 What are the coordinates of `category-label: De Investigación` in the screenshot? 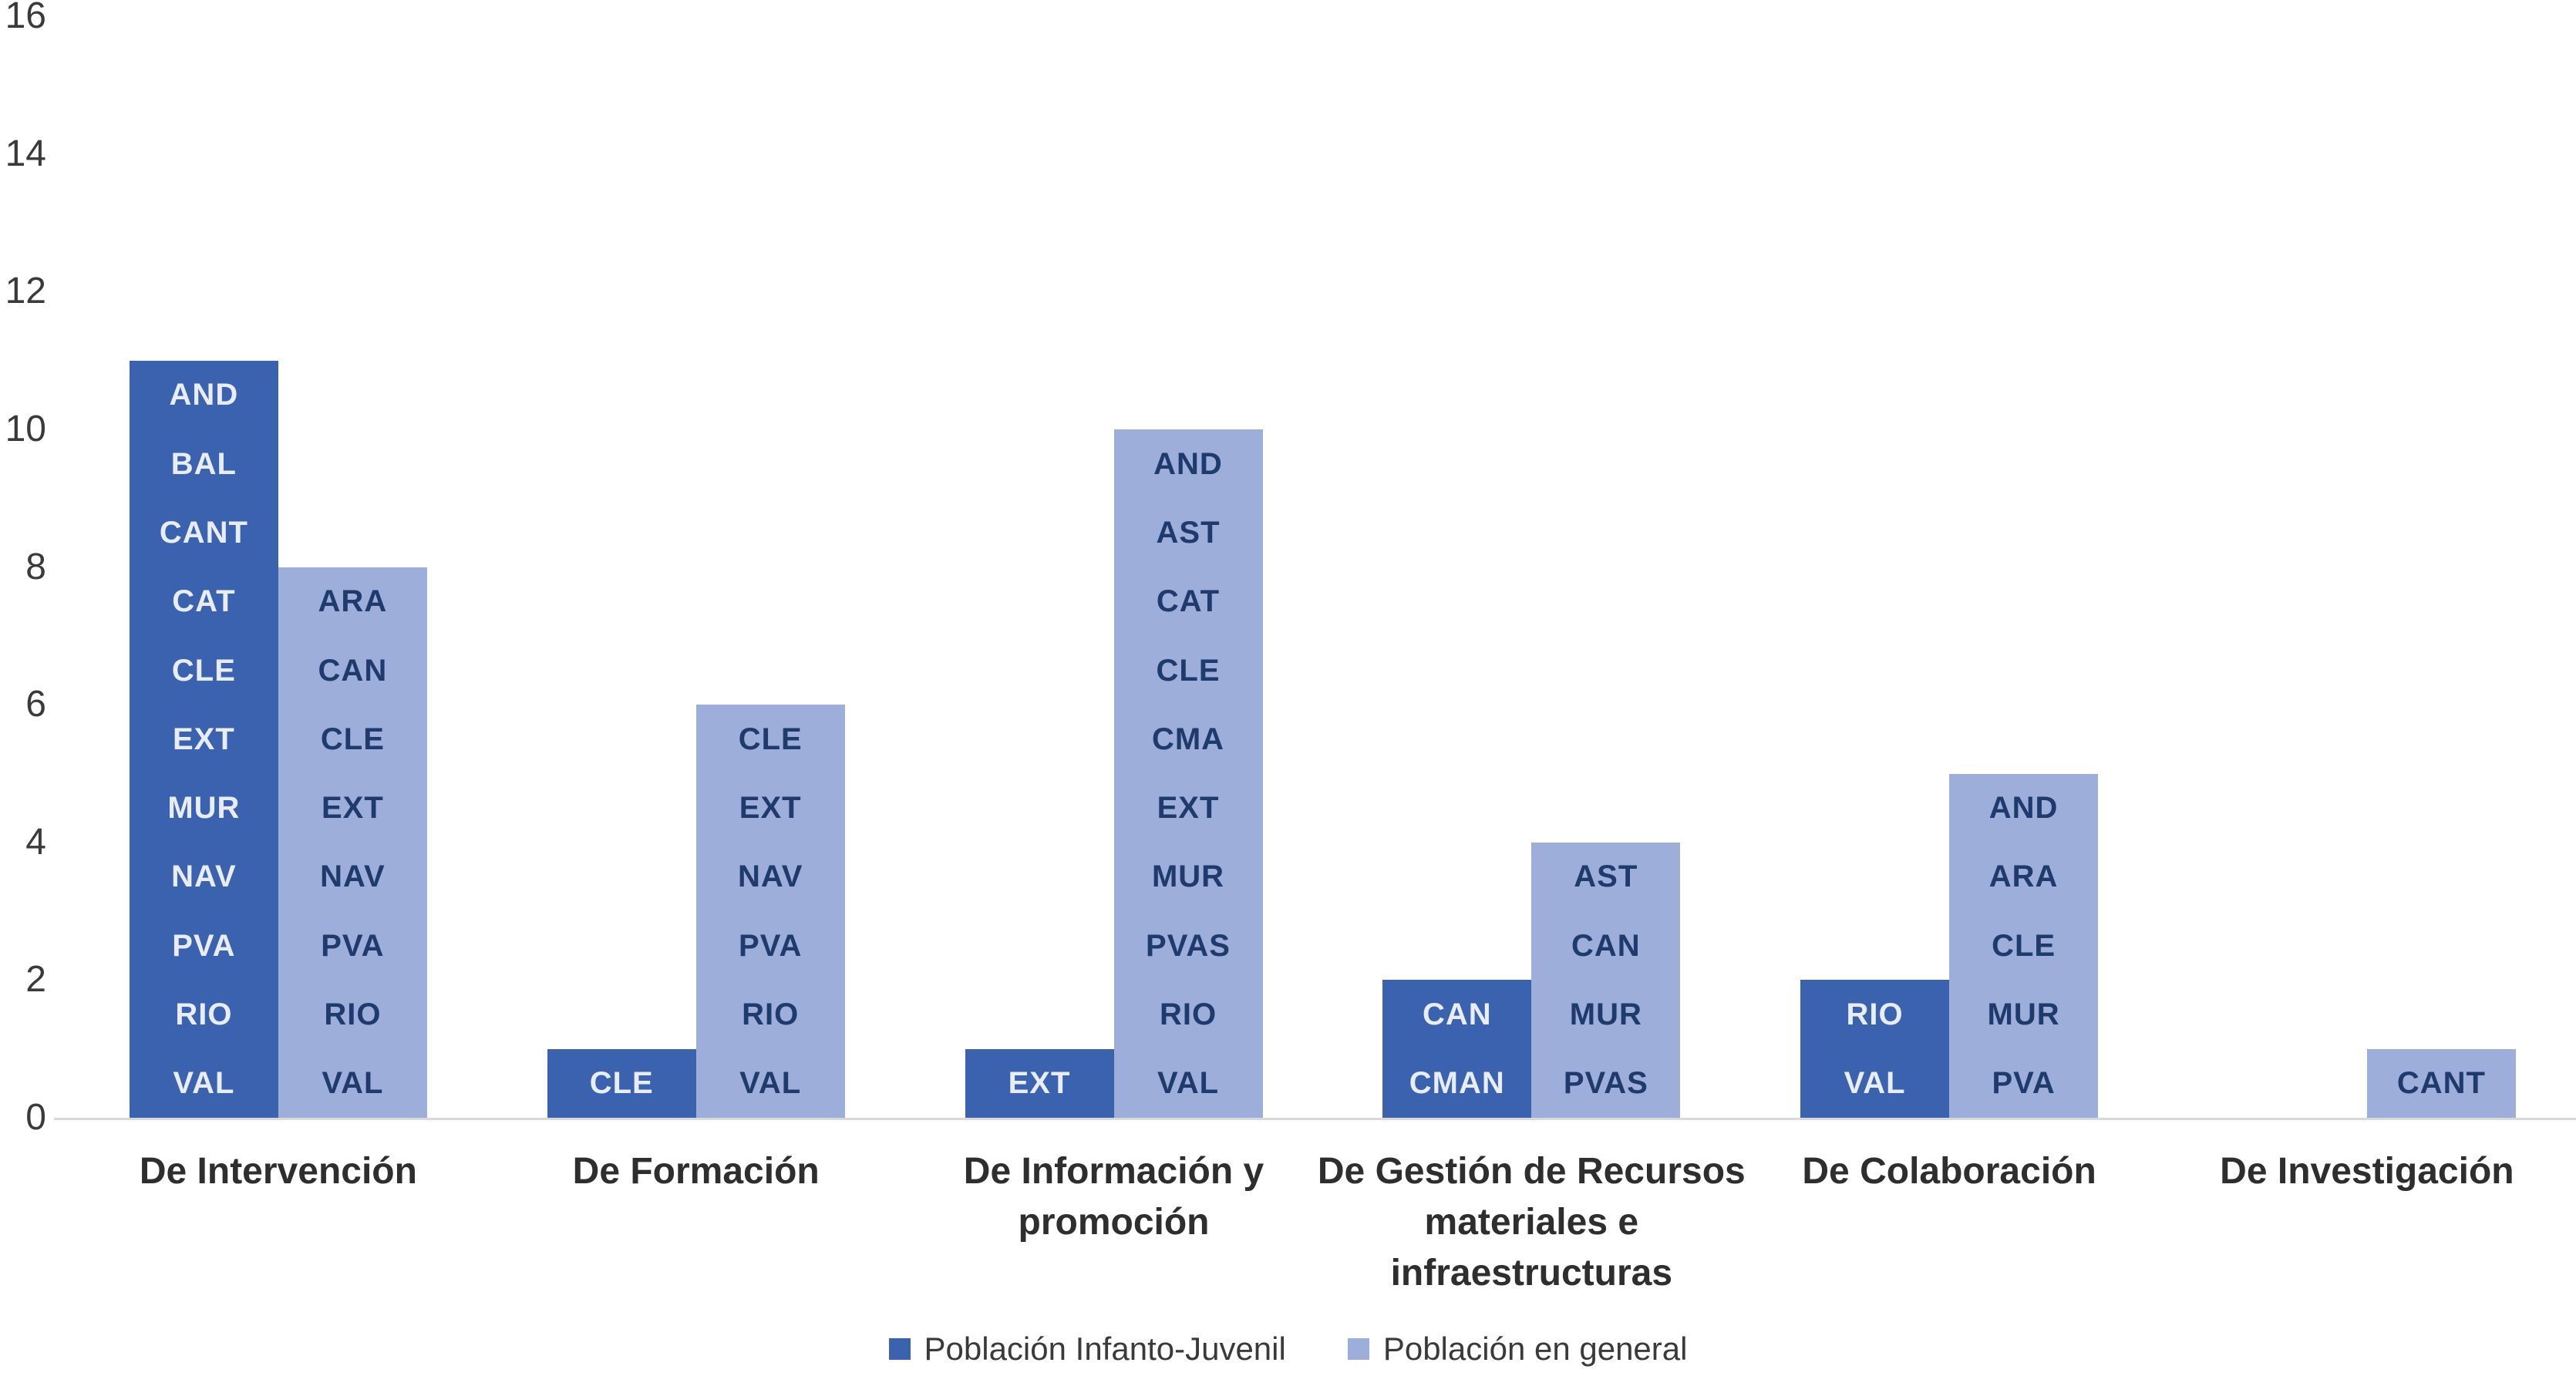 It's located at (2367, 1171).